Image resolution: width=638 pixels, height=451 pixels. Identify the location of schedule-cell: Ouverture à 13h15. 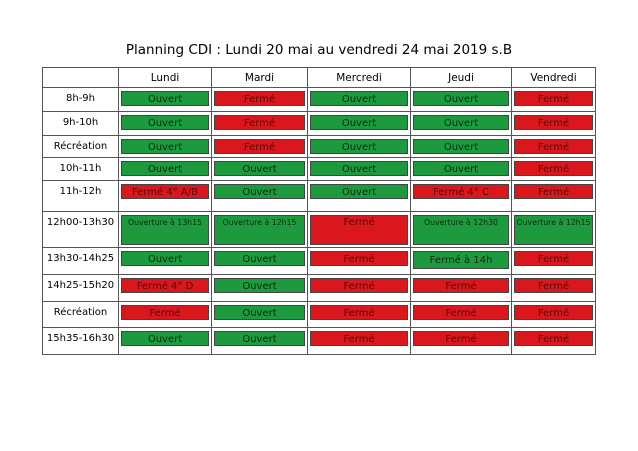
(165, 229).